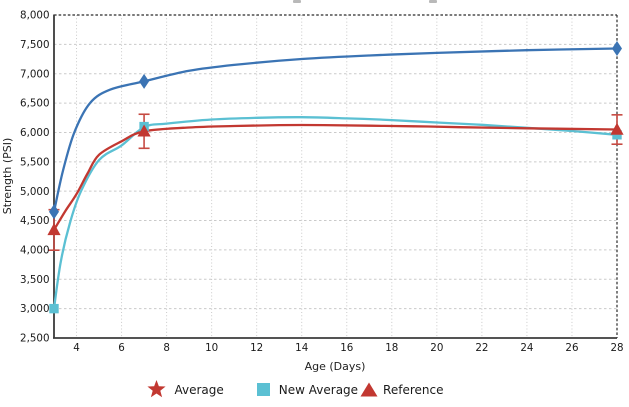  What do you see at coordinates (34, 221) in the screenshot?
I see `y-tick-label: 4,500` at bounding box center [34, 221].